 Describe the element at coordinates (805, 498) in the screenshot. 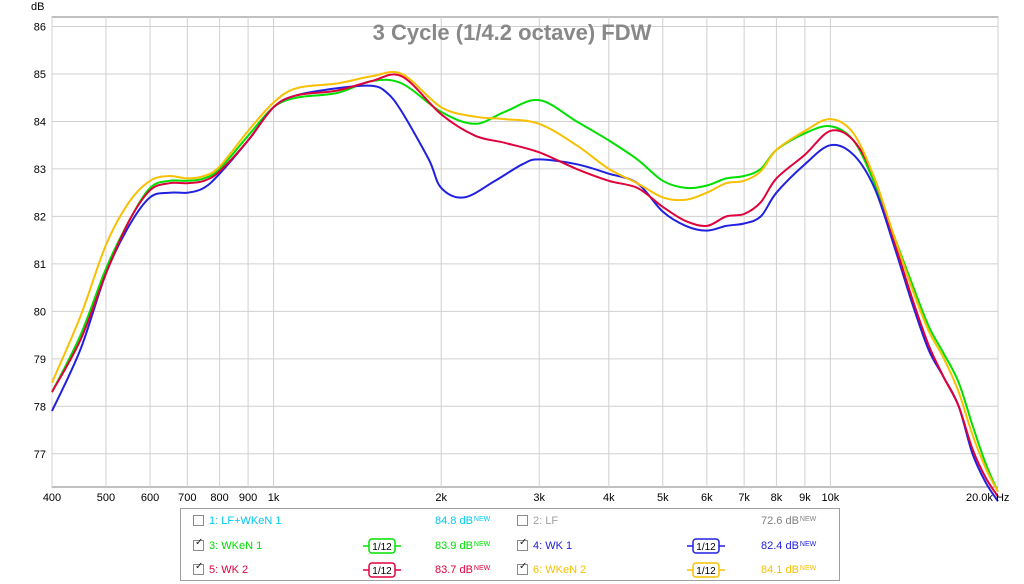

I see `x-tick-label: 9k` at that location.